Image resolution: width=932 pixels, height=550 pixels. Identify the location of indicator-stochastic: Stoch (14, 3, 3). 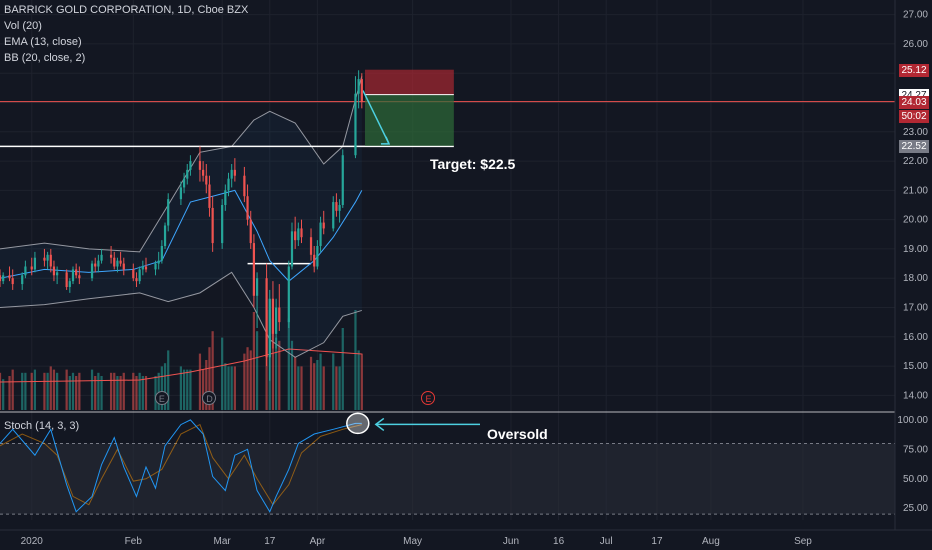
(42, 426).